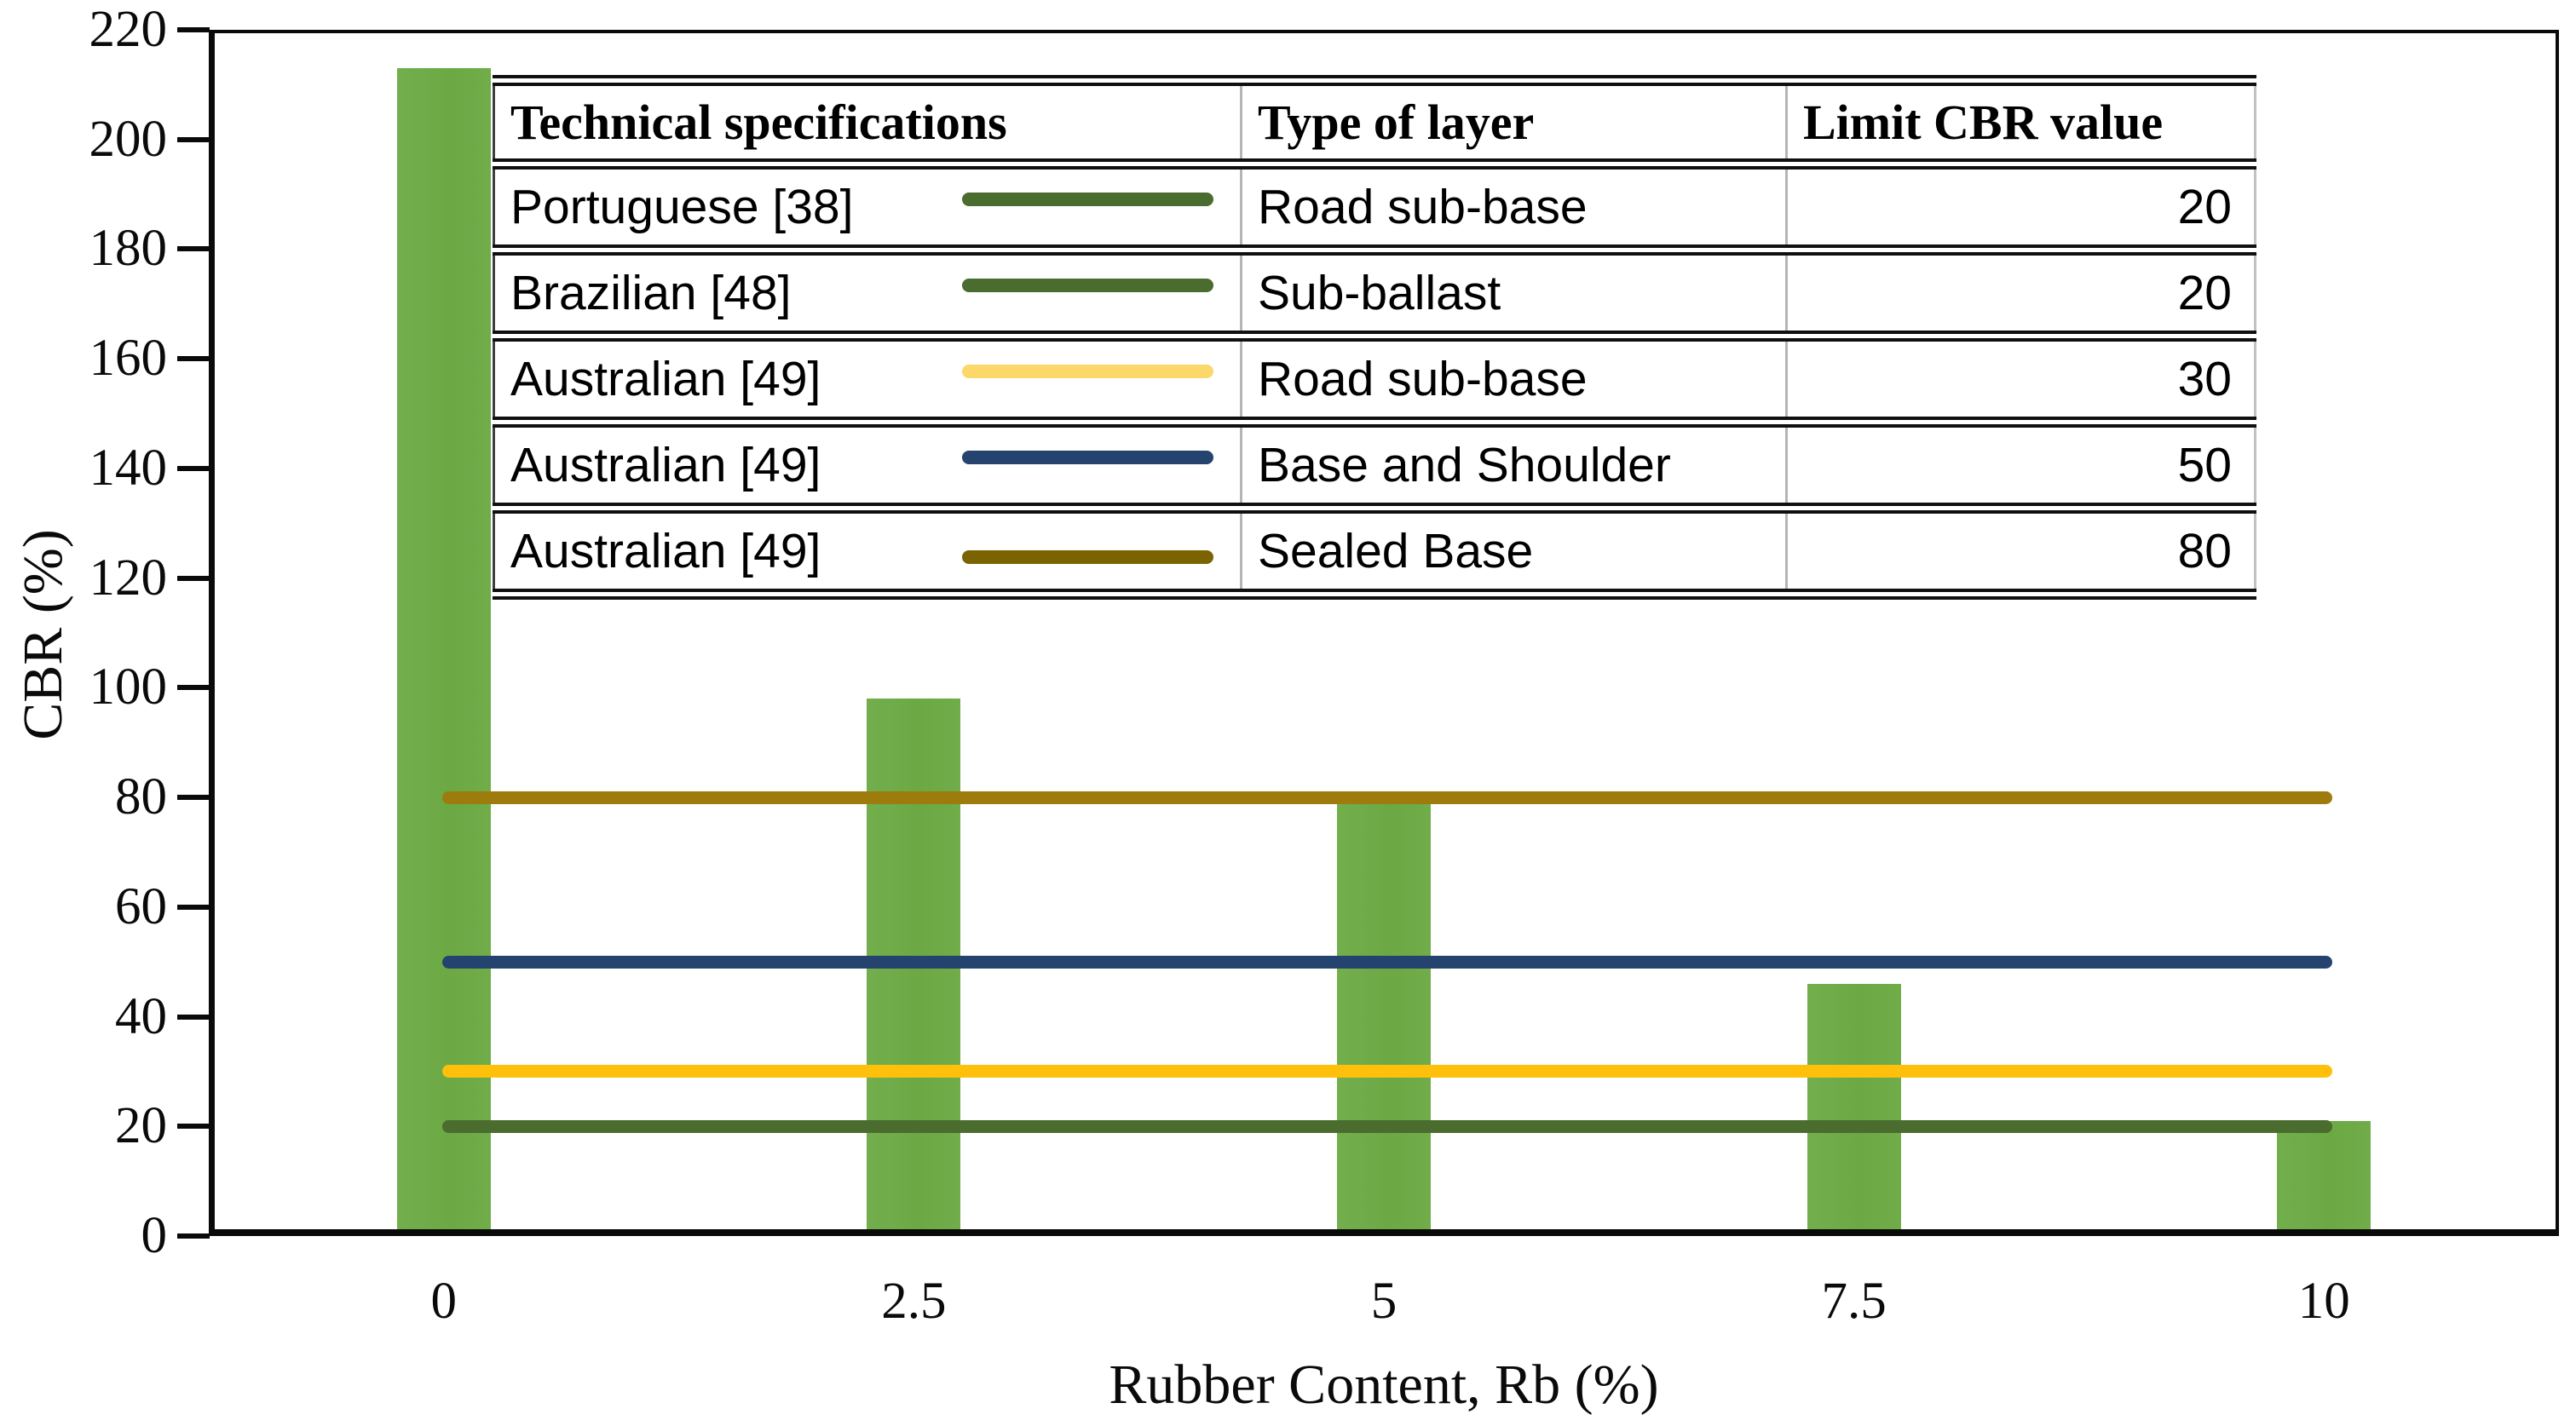 This screenshot has height=1426, width=2576. Describe the element at coordinates (128, 139) in the screenshot. I see `y-tick-label: 200` at that location.